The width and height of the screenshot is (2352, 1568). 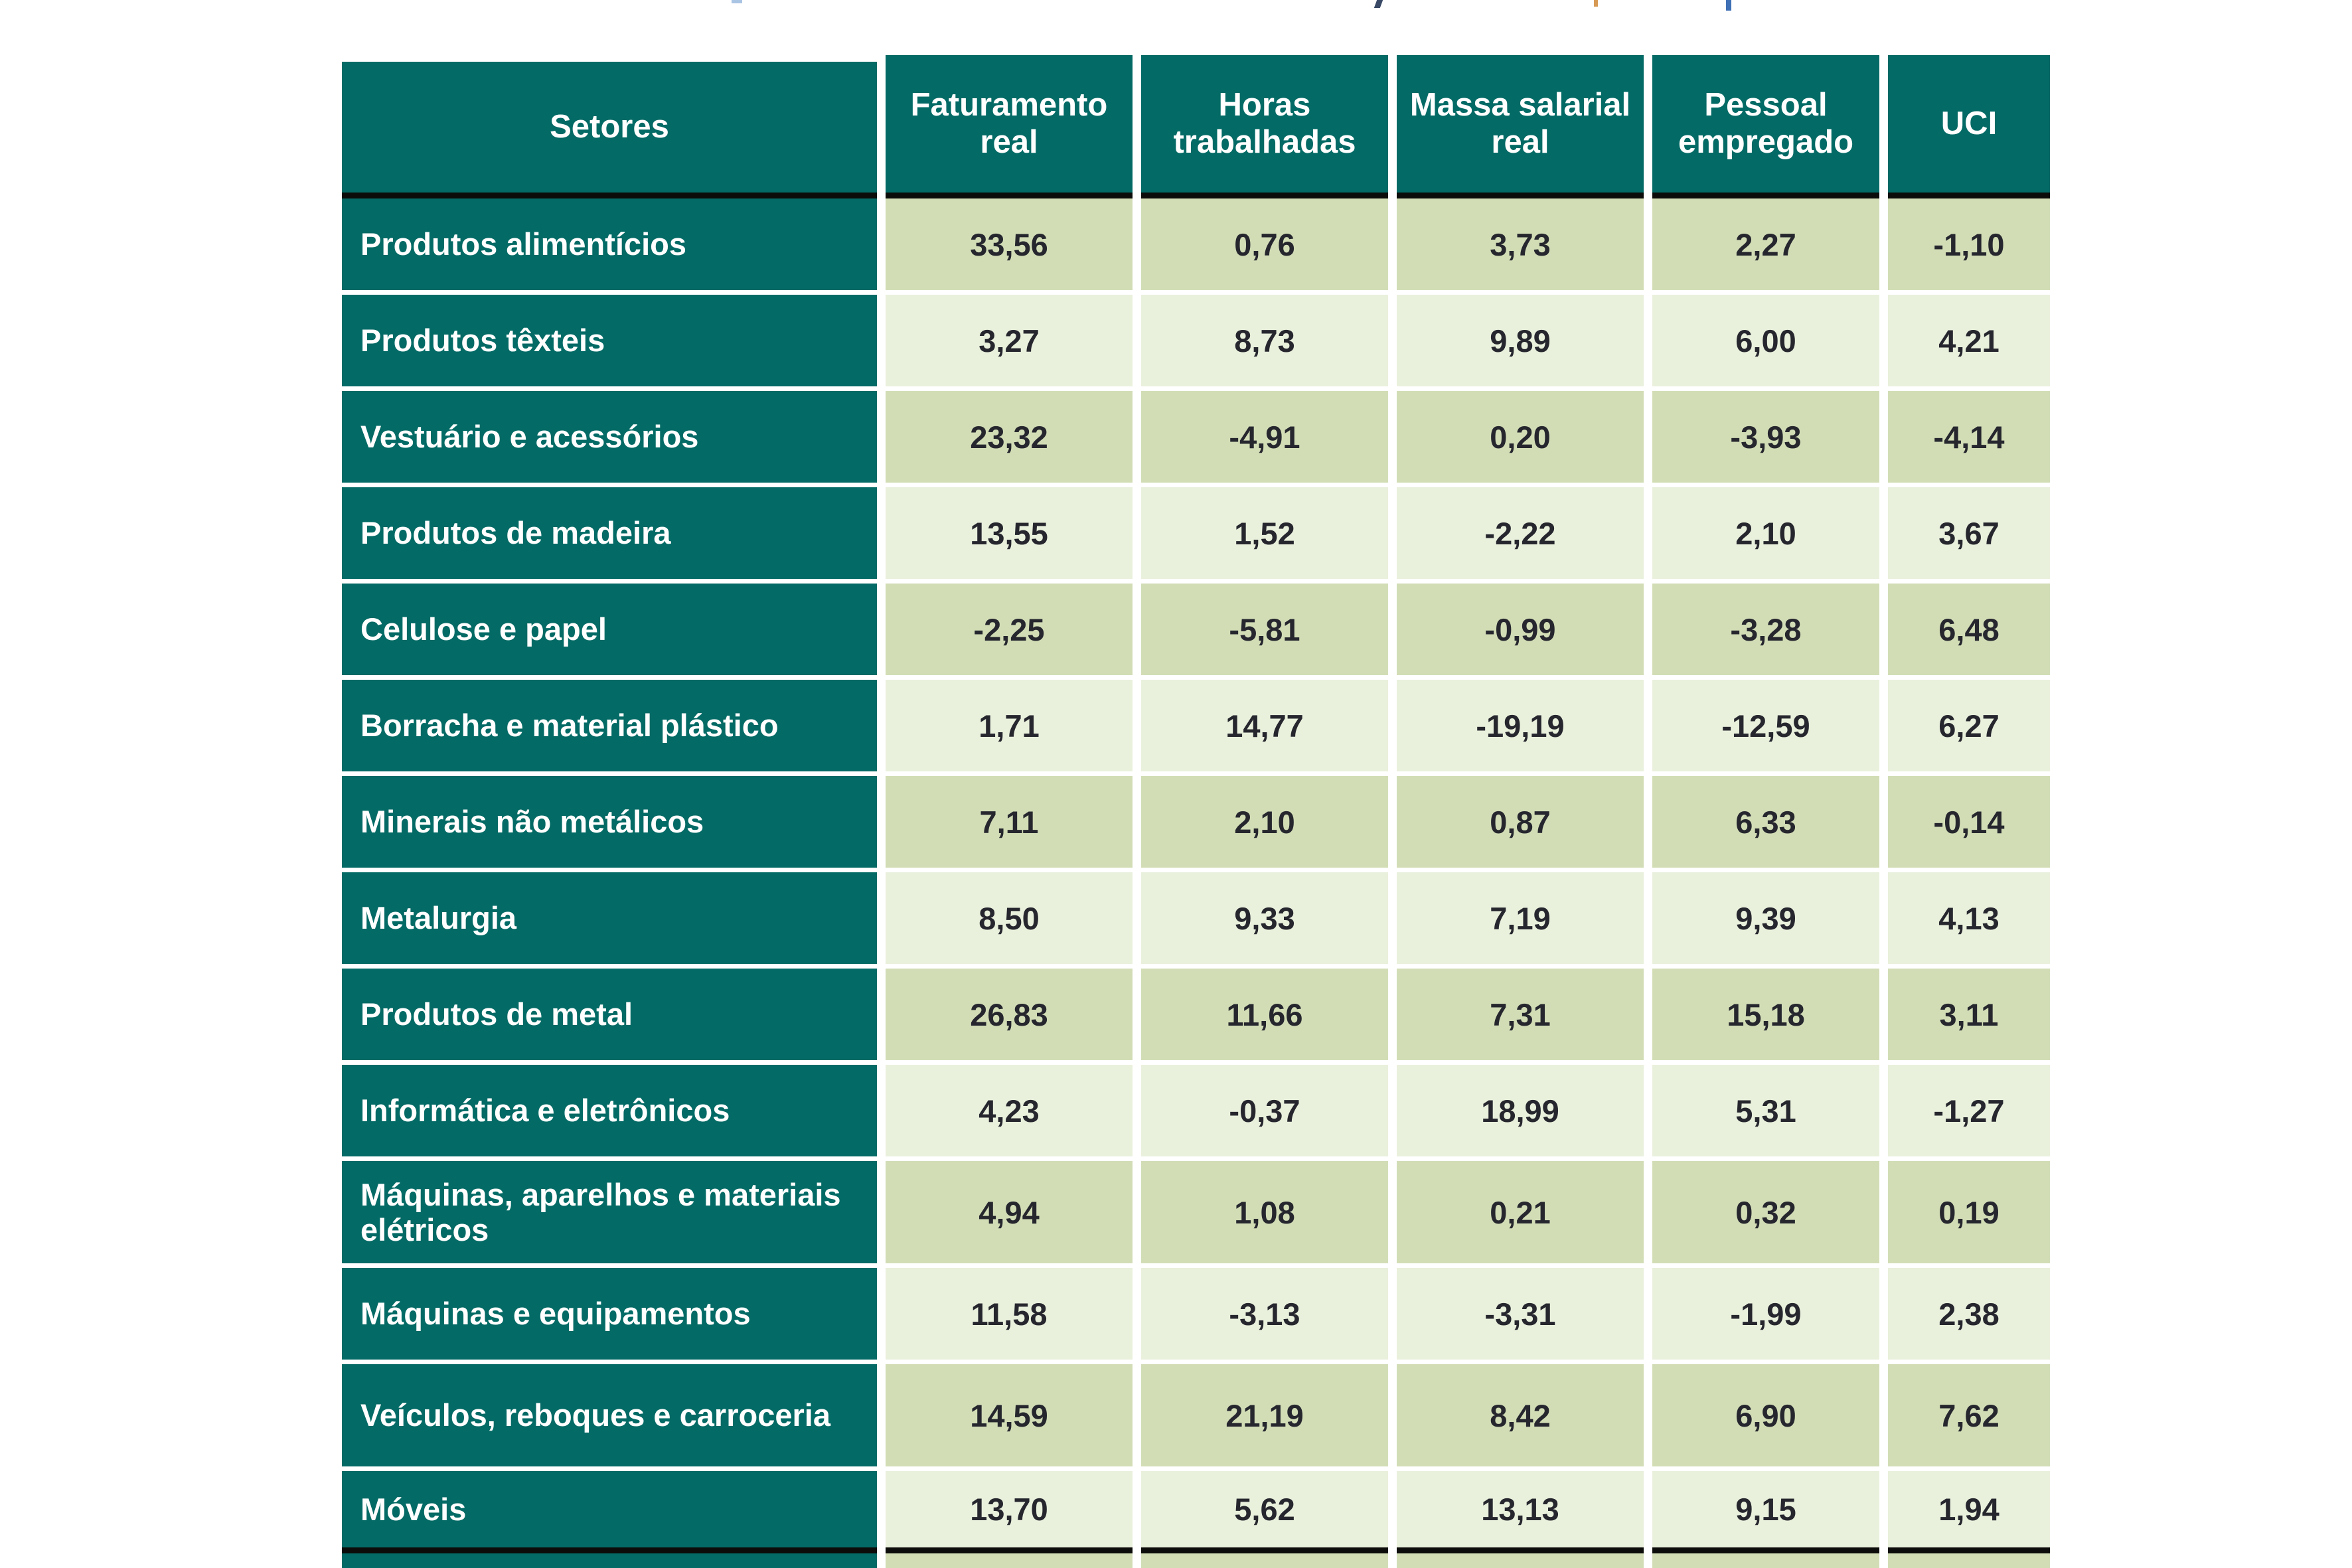 What do you see at coordinates (1520, 1316) in the screenshot?
I see `value-cell: -3,31` at bounding box center [1520, 1316].